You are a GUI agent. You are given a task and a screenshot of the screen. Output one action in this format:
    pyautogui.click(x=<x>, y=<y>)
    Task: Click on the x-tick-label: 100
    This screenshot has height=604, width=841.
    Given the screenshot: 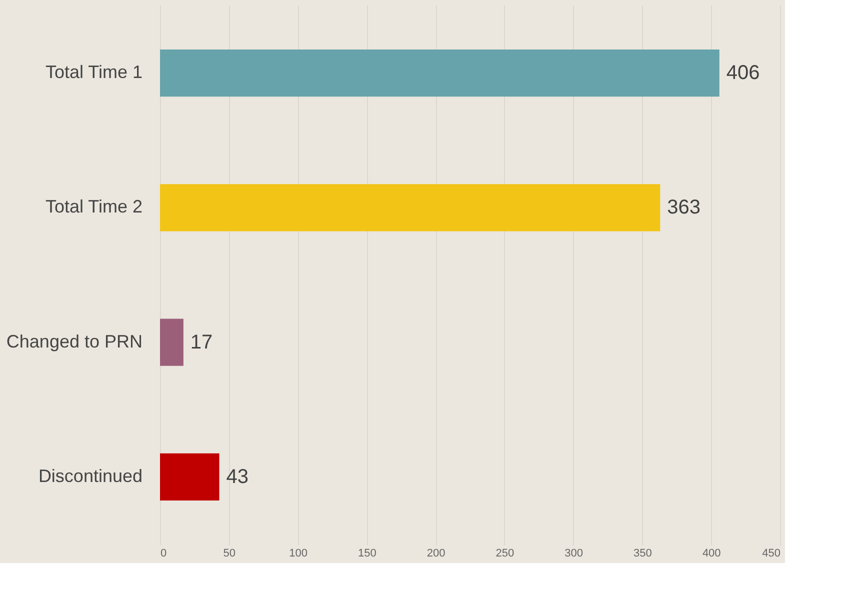 What is the action you would take?
    pyautogui.click(x=298, y=554)
    